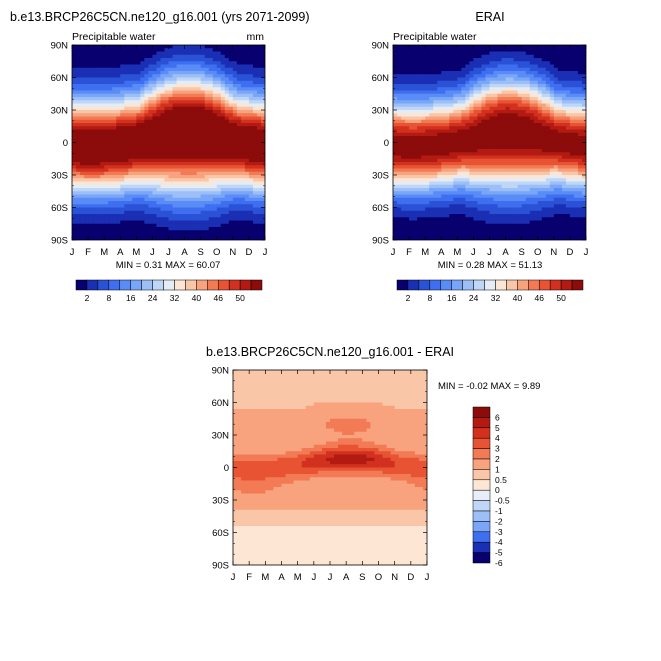  Describe the element at coordinates (168, 265) in the screenshot. I see `panel-model-stats: MIN = 0.31 MAX = 60.07` at that location.